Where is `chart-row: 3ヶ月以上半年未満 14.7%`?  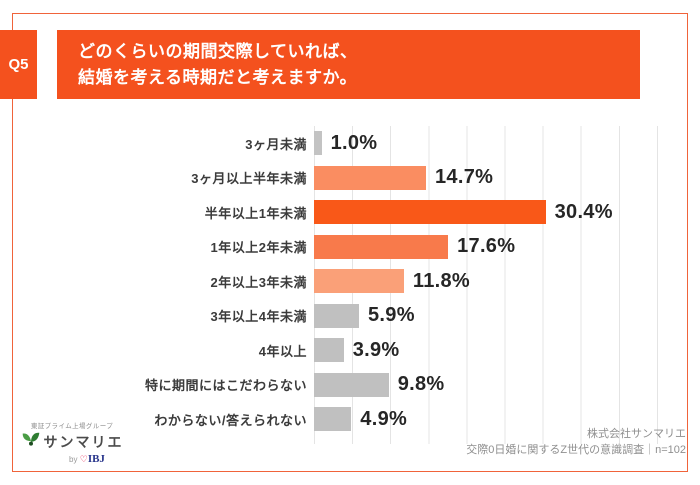
chart-row: 3ヶ月以上半年未満 14.7% is located at coordinates (350, 178).